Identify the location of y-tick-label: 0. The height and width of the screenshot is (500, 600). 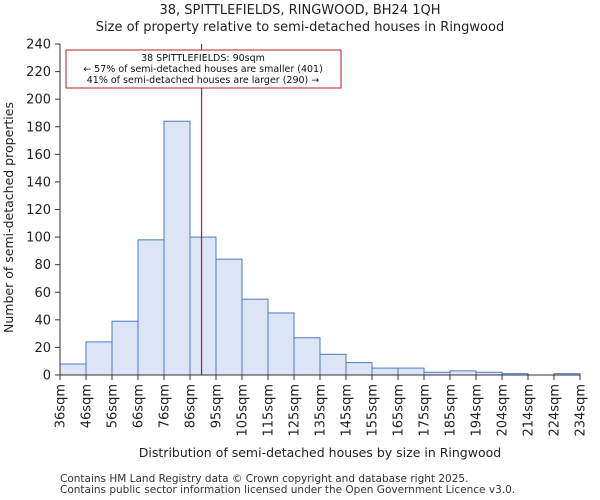
(47, 376).